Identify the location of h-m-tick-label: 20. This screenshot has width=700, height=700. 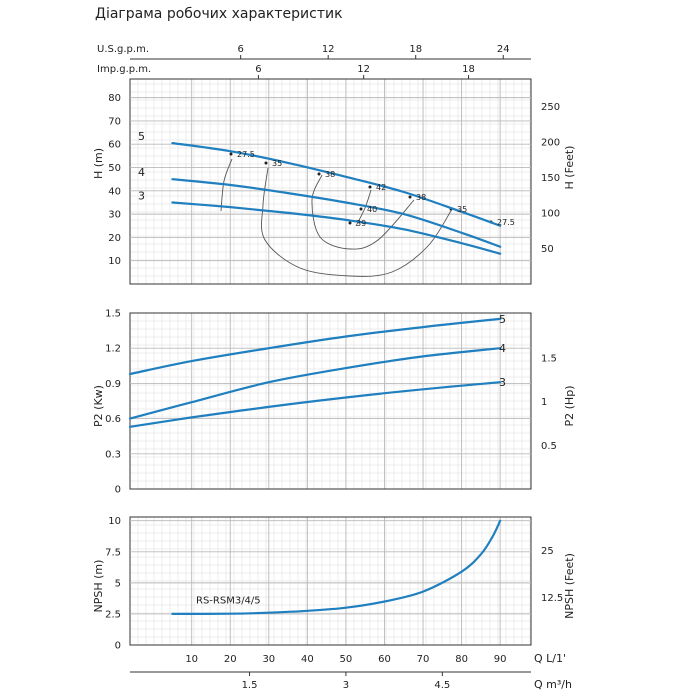
(114, 238).